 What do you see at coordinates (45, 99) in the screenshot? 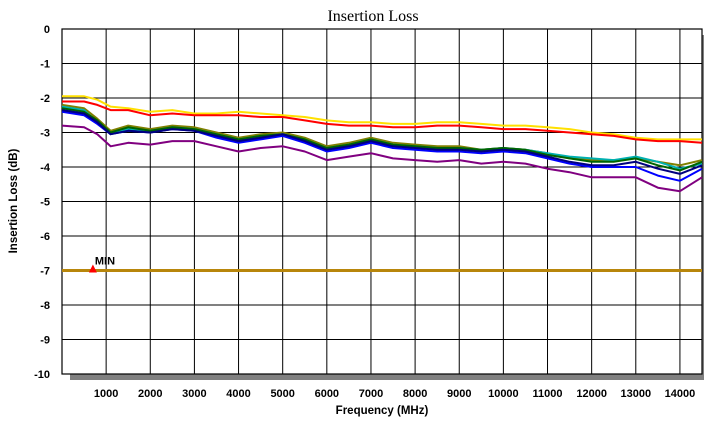
I see `y-tick-label-2: -2` at bounding box center [45, 99].